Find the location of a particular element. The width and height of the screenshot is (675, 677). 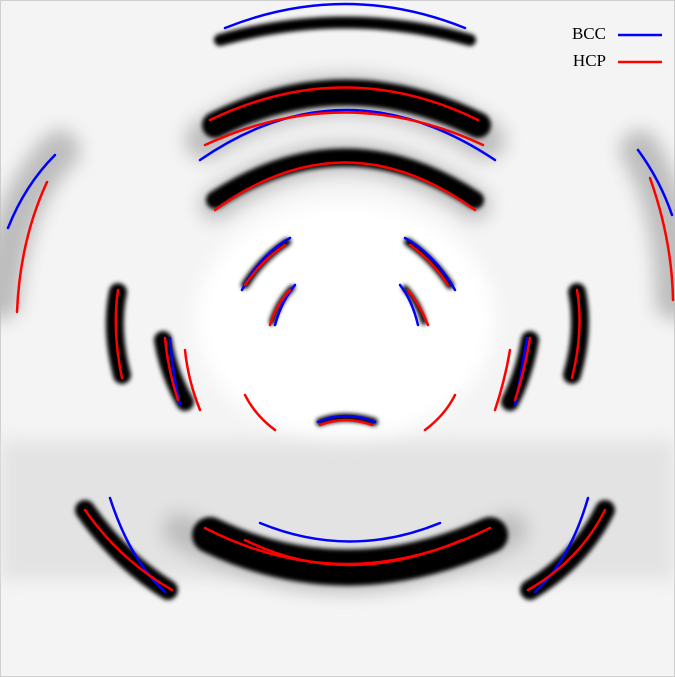

legend-label: BCC is located at coordinates (589, 33).